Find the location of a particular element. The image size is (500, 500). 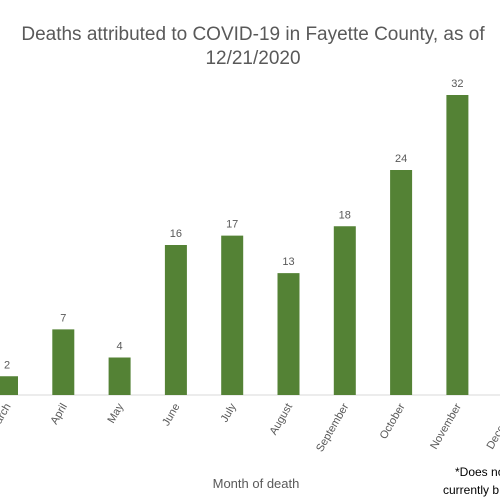

x-tick-label: June is located at coordinates (171, 415).